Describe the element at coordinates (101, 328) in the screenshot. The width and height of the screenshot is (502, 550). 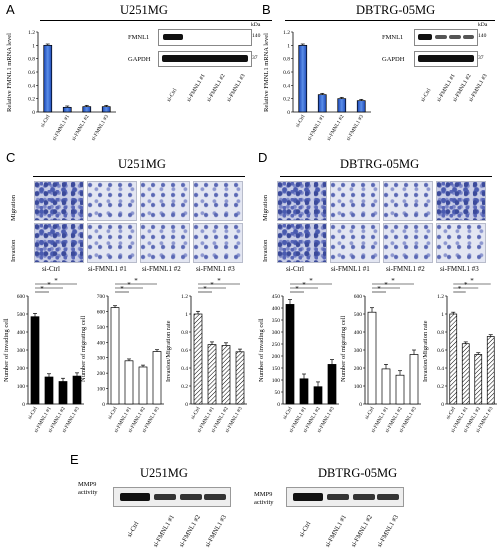
I see `tick-label: 500` at that location.